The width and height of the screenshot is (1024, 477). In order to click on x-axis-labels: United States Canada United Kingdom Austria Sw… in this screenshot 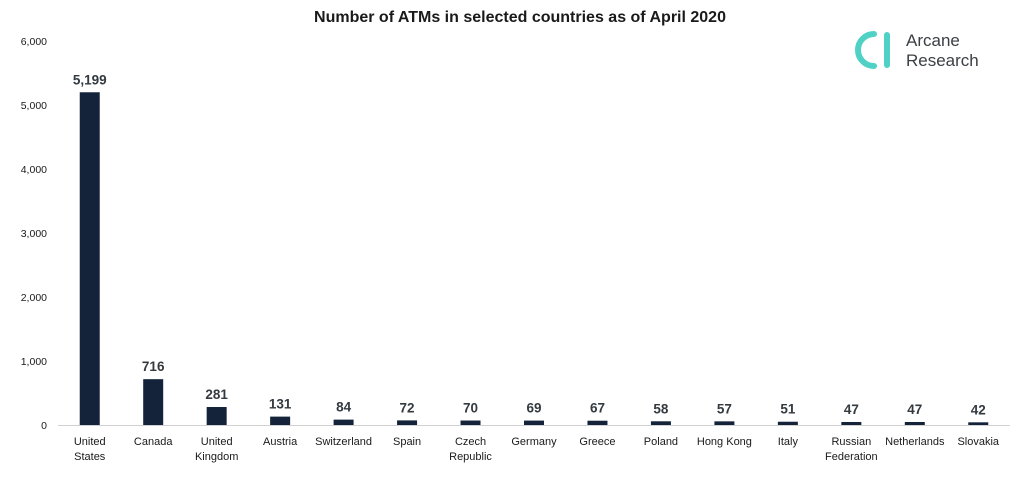, I will do `click(537, 449)`.